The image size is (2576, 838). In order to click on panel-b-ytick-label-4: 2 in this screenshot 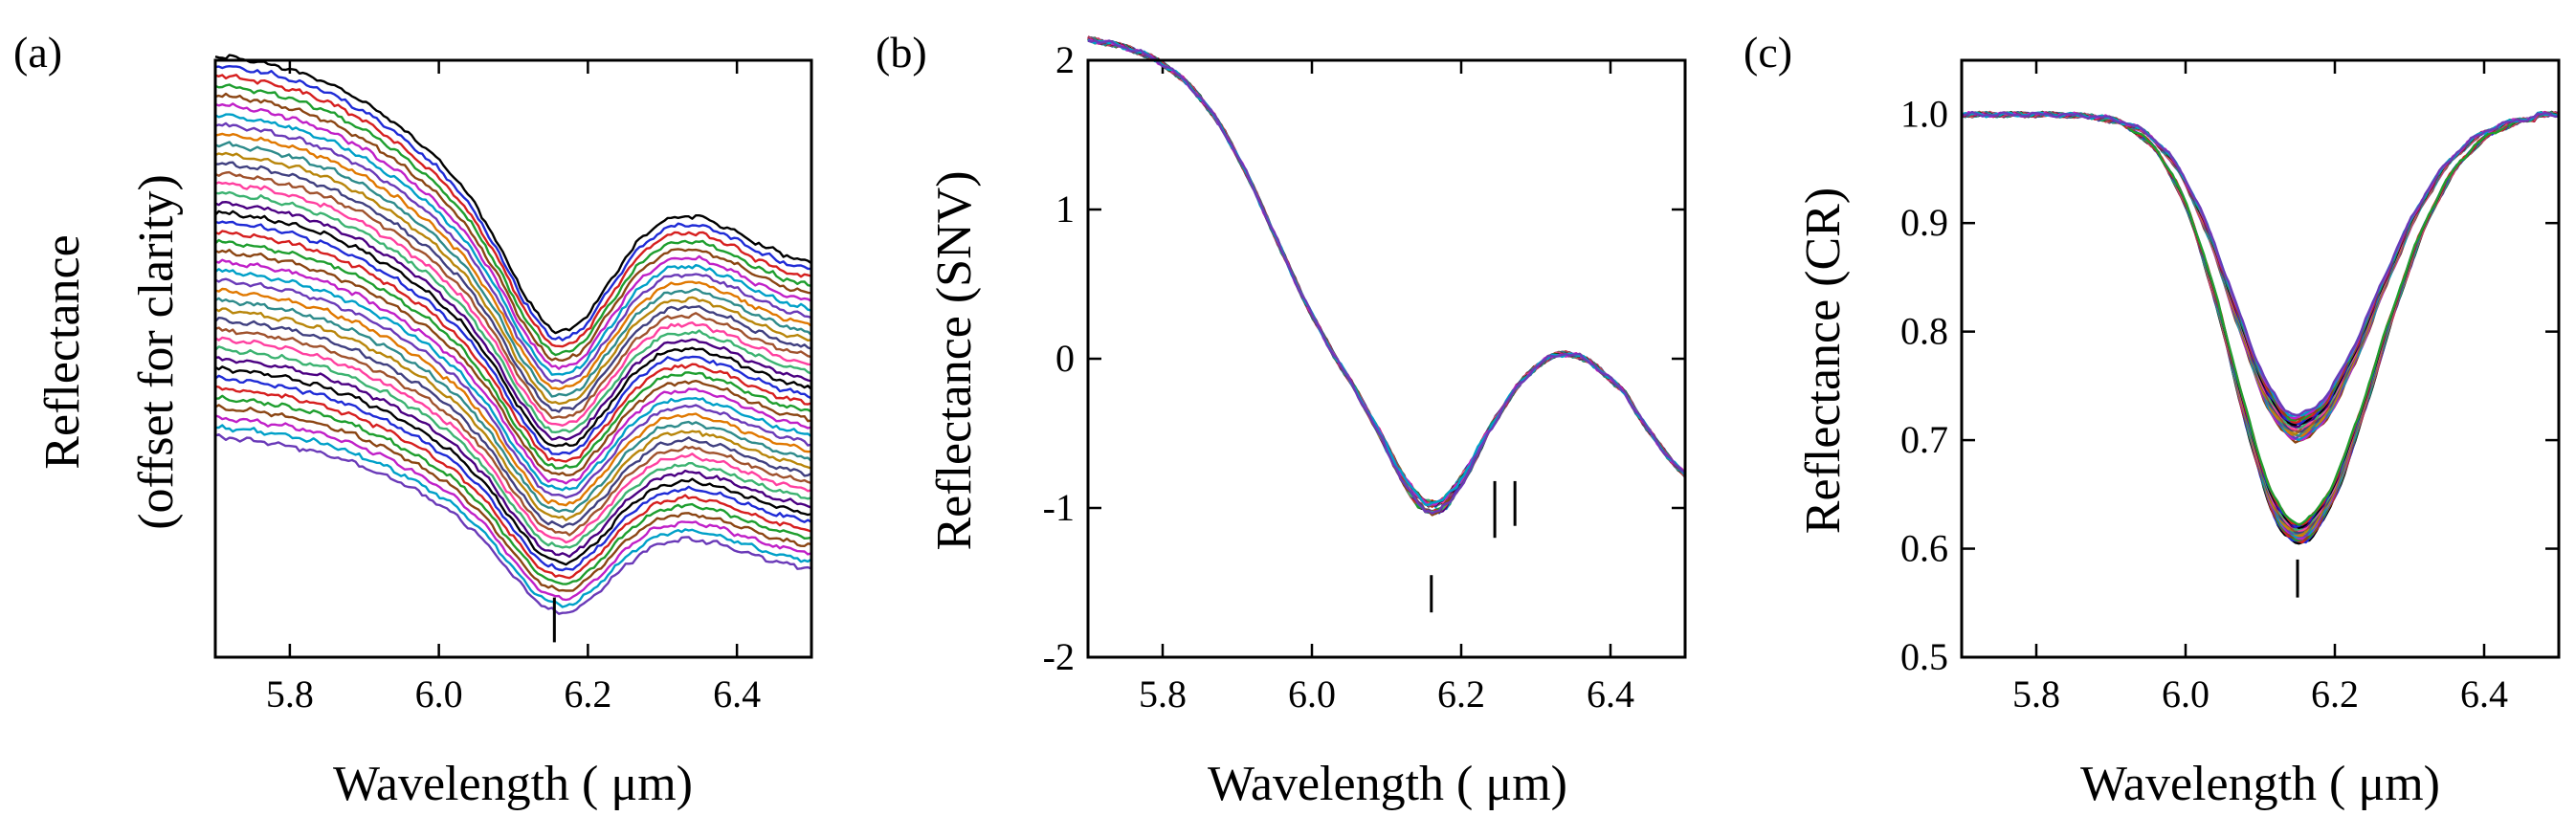, I will do `click(1065, 59)`.